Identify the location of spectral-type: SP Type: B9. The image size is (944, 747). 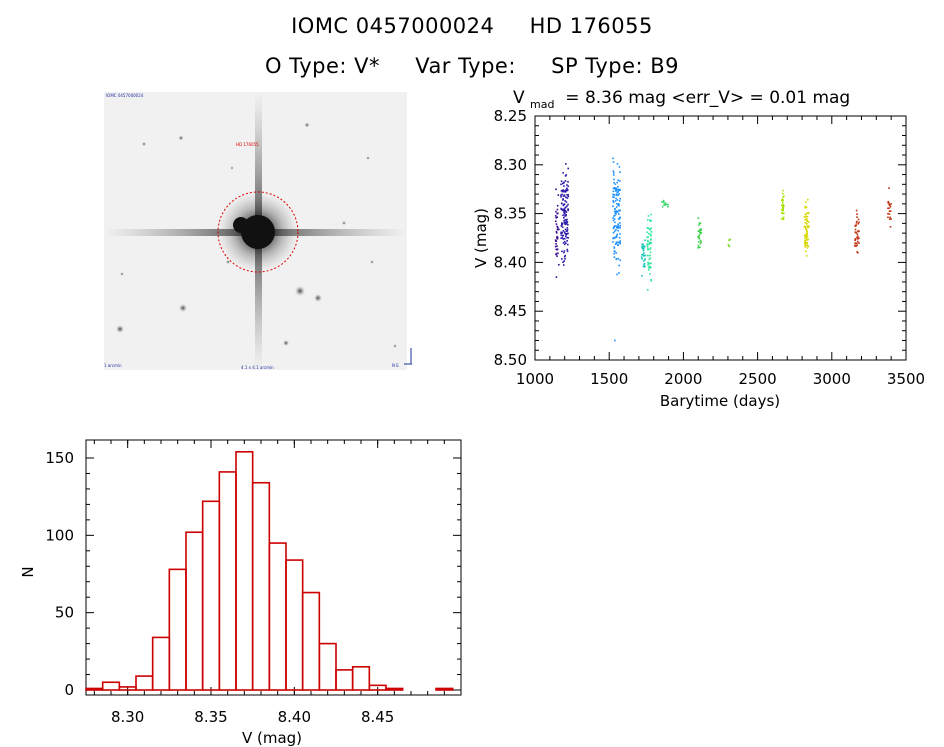
(615, 66).